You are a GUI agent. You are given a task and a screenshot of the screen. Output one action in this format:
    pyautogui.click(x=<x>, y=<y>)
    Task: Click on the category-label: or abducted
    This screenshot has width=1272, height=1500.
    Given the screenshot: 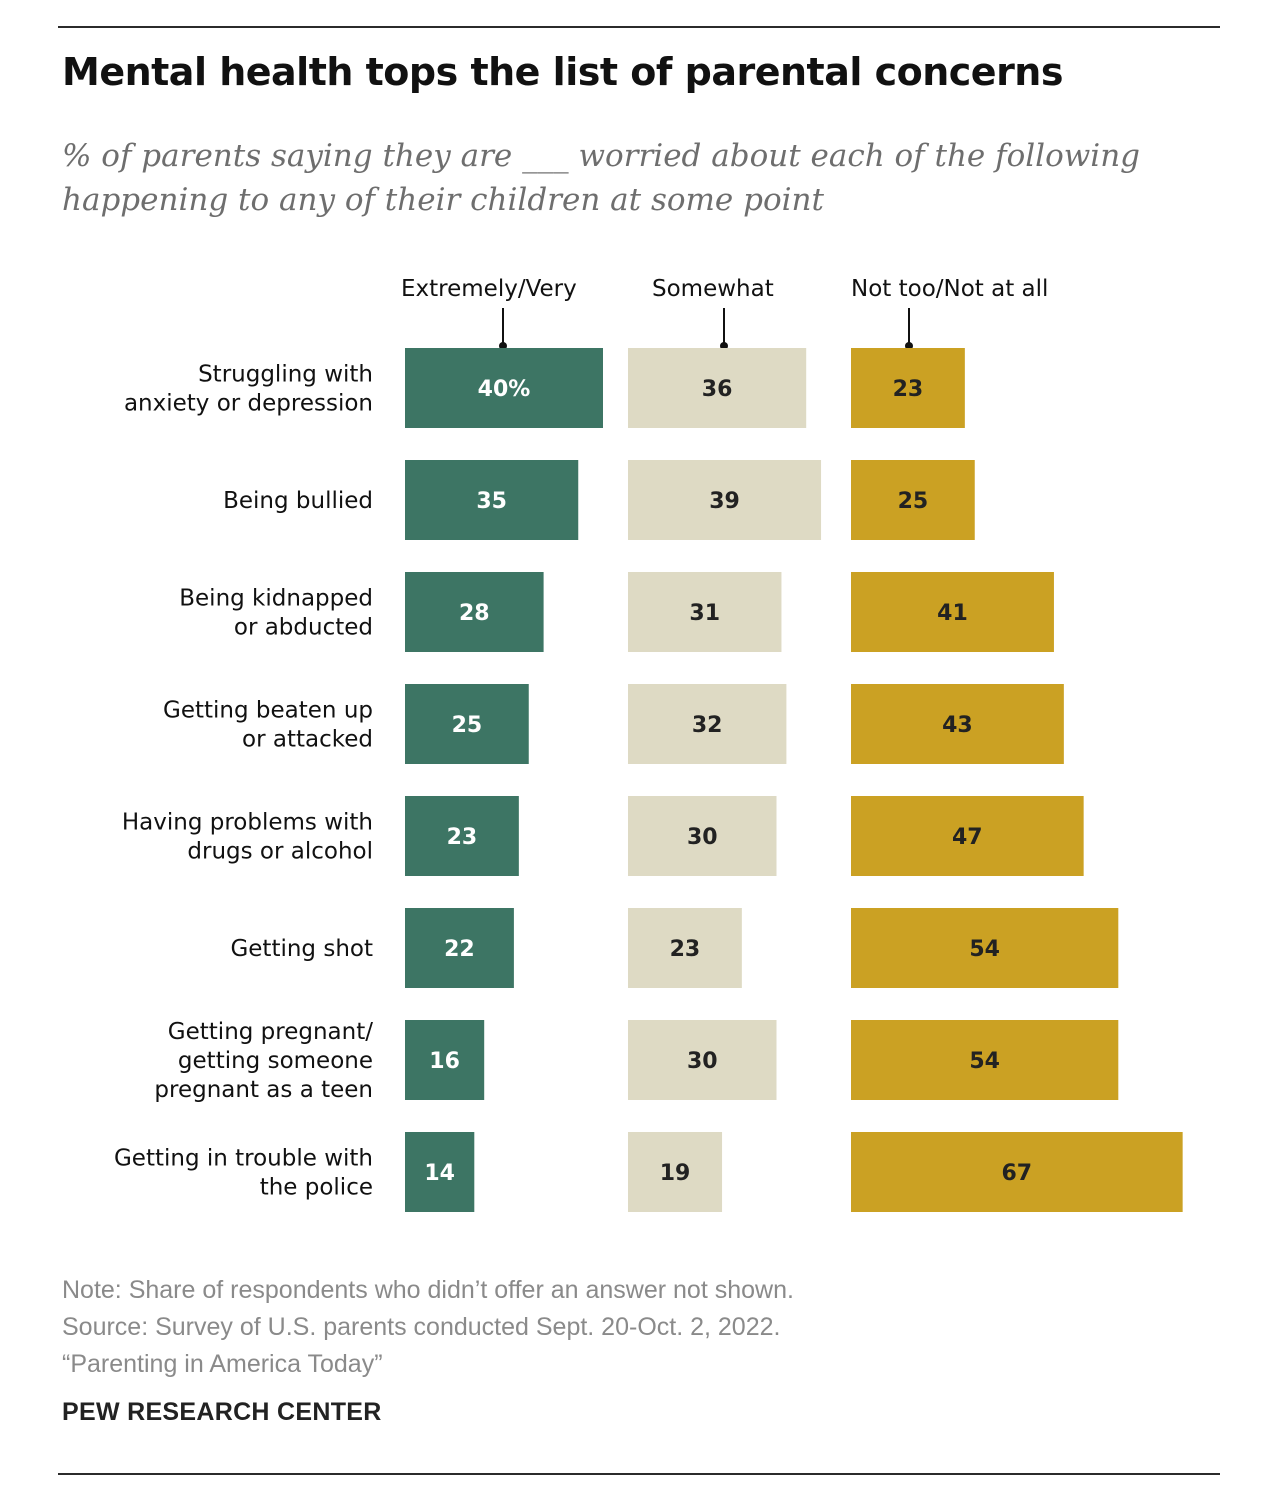 What is the action you would take?
    pyautogui.click(x=303, y=628)
    